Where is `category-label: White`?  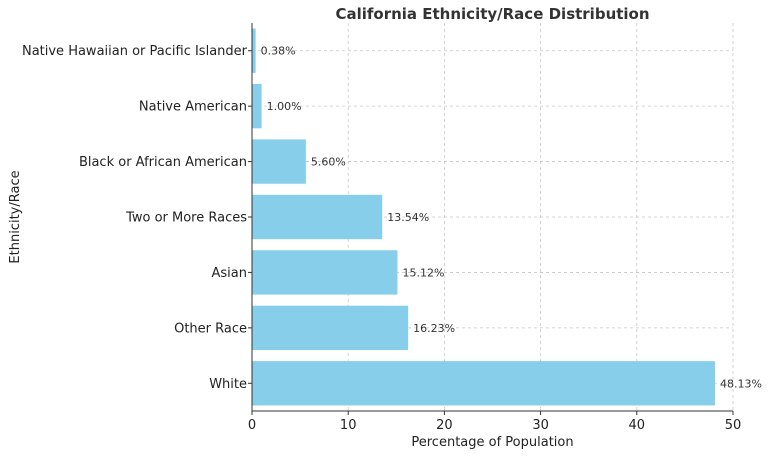 category-label: White is located at coordinates (228, 384).